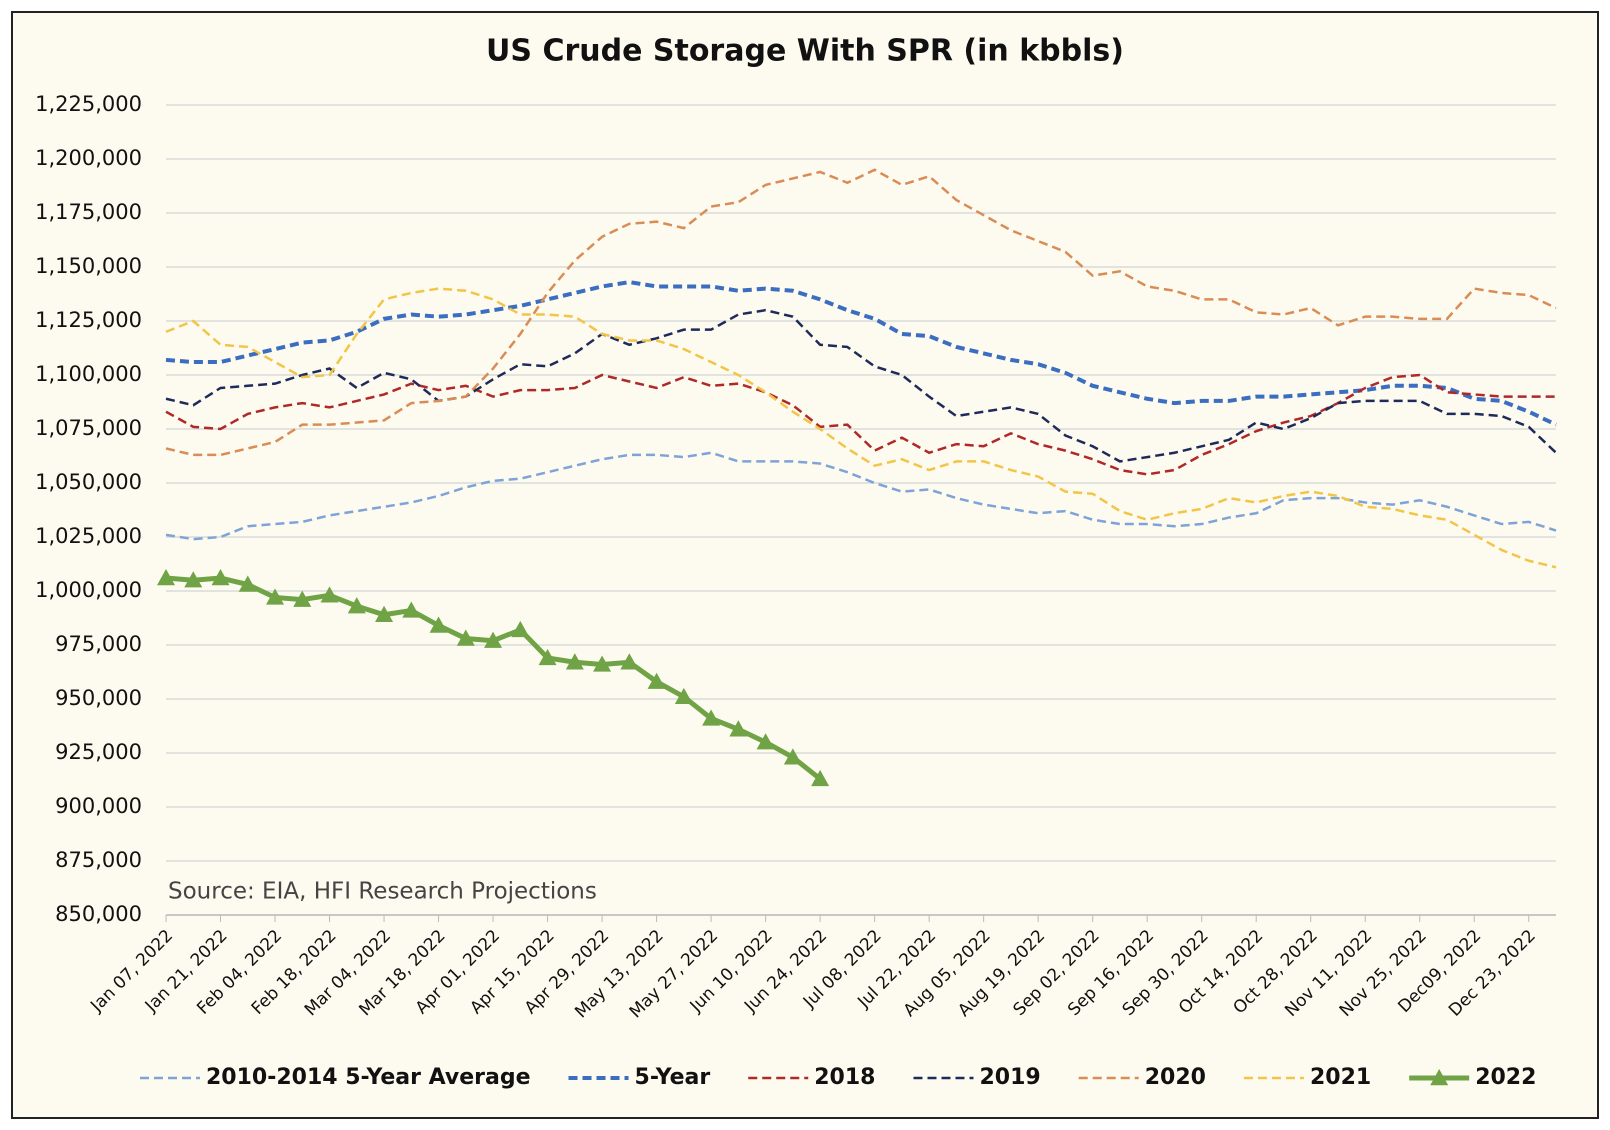 This screenshot has width=1610, height=1130. I want to click on annotation: Source: EIA, HFI Research Projections, so click(382, 892).